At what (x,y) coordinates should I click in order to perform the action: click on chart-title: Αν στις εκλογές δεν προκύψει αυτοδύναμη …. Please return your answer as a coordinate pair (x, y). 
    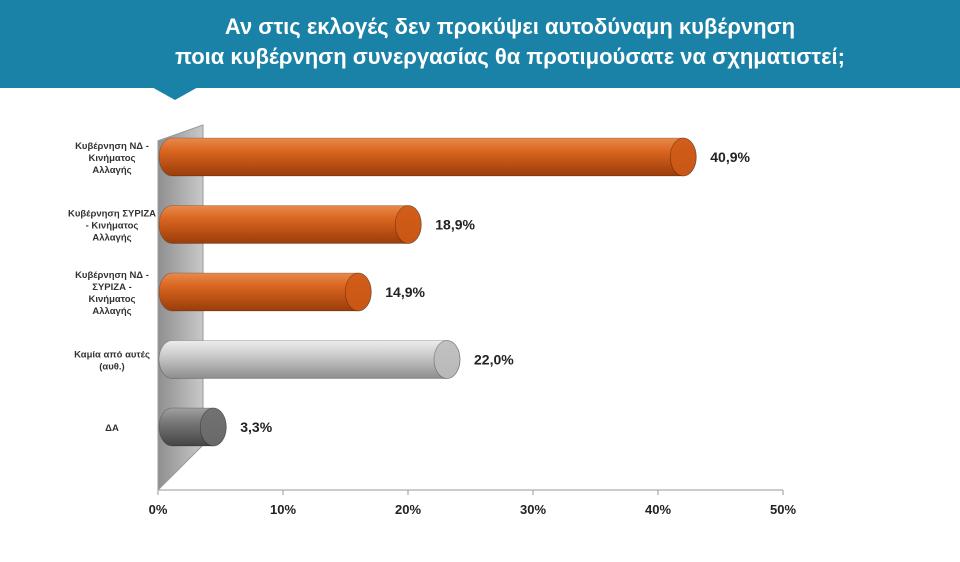
    Looking at the image, I should click on (510, 42).